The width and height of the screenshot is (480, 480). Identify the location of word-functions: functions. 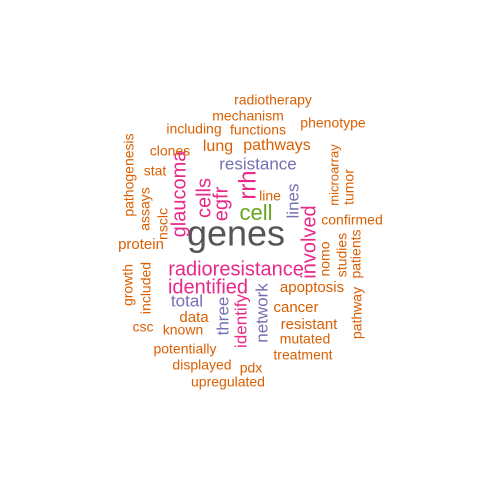
(258, 130).